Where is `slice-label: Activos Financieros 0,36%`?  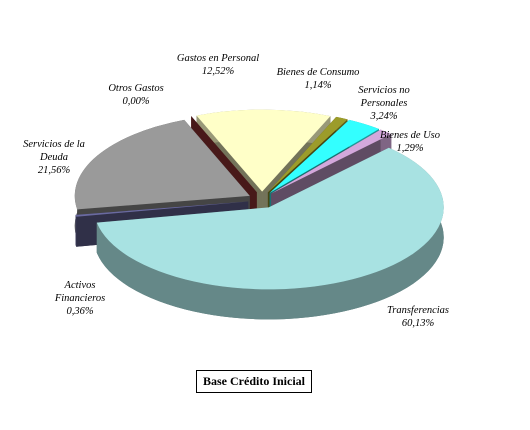
slice-label: Activos Financieros 0,36% is located at coordinates (80, 298).